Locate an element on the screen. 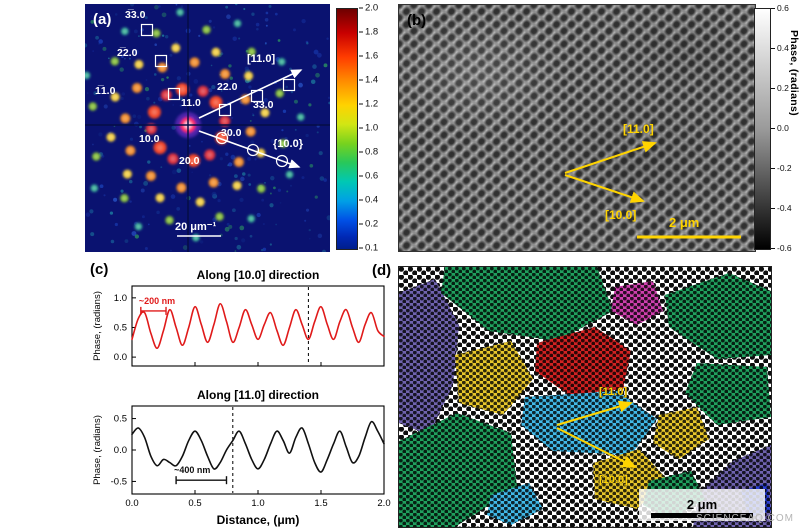 Image resolution: width=800 pixels, height=530 pixels. svg-text: (a) is located at coordinates (102, 19).